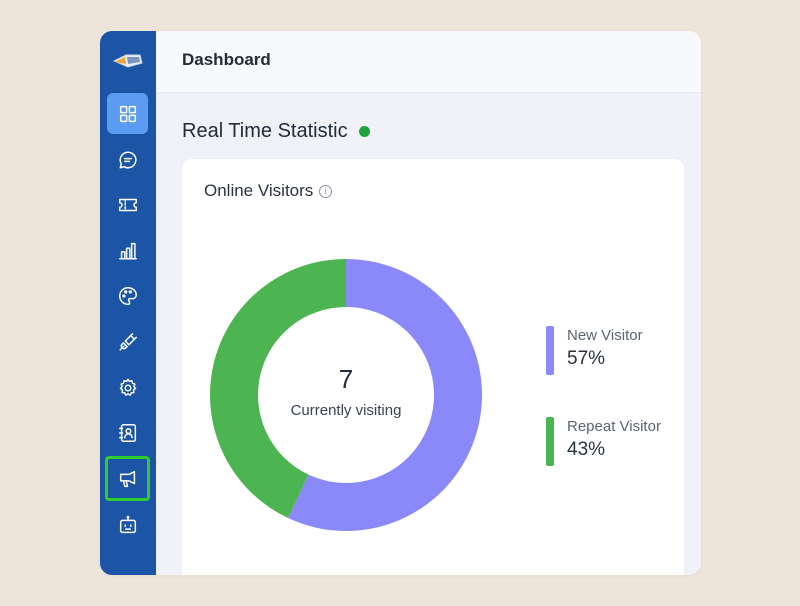  Describe the element at coordinates (326, 191) in the screenshot. I see `info-icon: i` at that location.